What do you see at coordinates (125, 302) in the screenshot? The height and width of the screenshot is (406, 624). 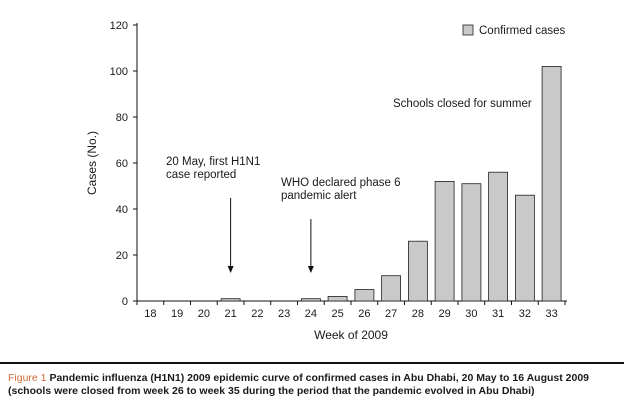 I see `y-tick-label: 0` at bounding box center [125, 302].